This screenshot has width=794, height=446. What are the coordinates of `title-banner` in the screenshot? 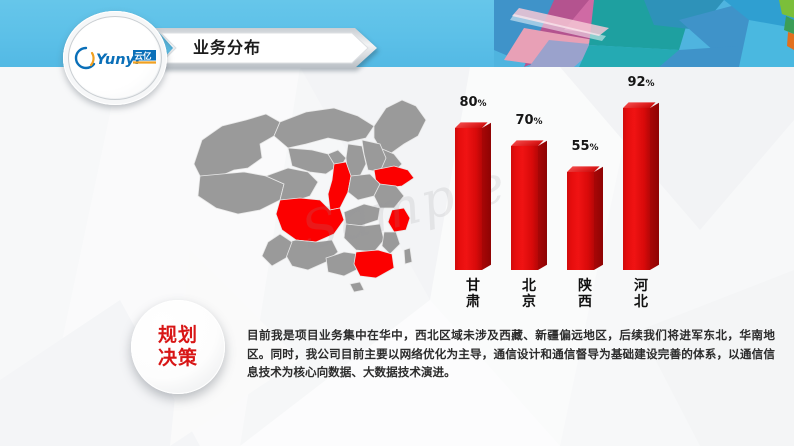 It's located at (266, 48).